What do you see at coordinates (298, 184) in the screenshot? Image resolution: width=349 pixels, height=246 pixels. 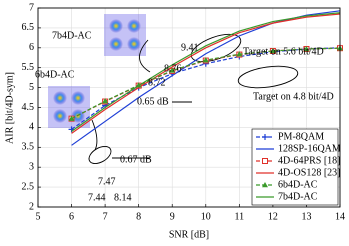 I see `legend-label: 6b4D-AC` at bounding box center [298, 184].